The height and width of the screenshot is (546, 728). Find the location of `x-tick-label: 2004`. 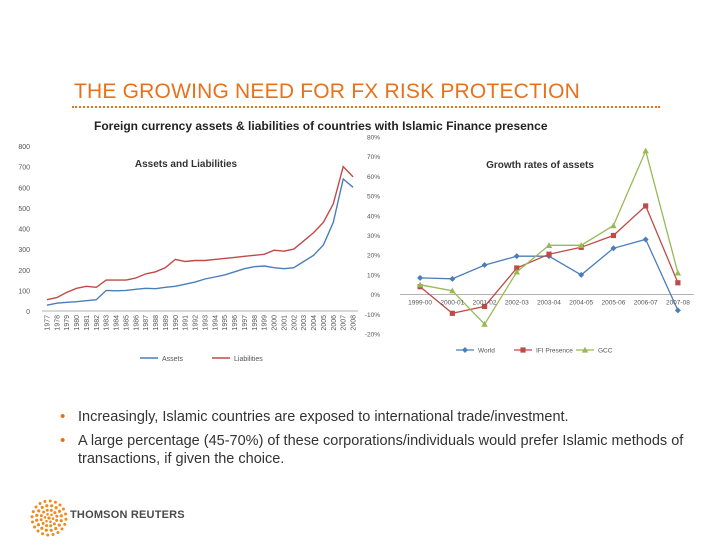

x-tick-label: 2004 is located at coordinates (314, 323).